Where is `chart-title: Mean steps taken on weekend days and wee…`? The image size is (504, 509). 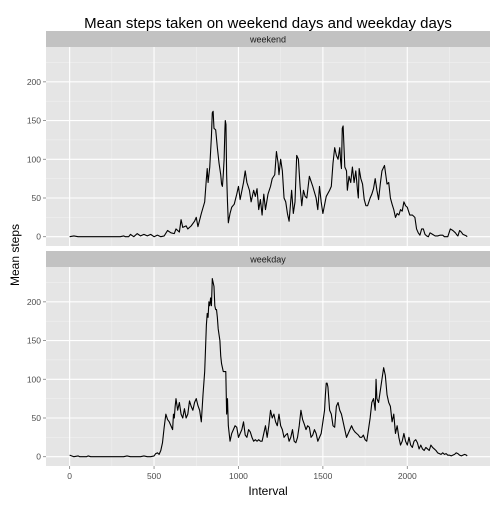
chart-title: Mean steps taken on weekend days and wee… is located at coordinates (268, 23).